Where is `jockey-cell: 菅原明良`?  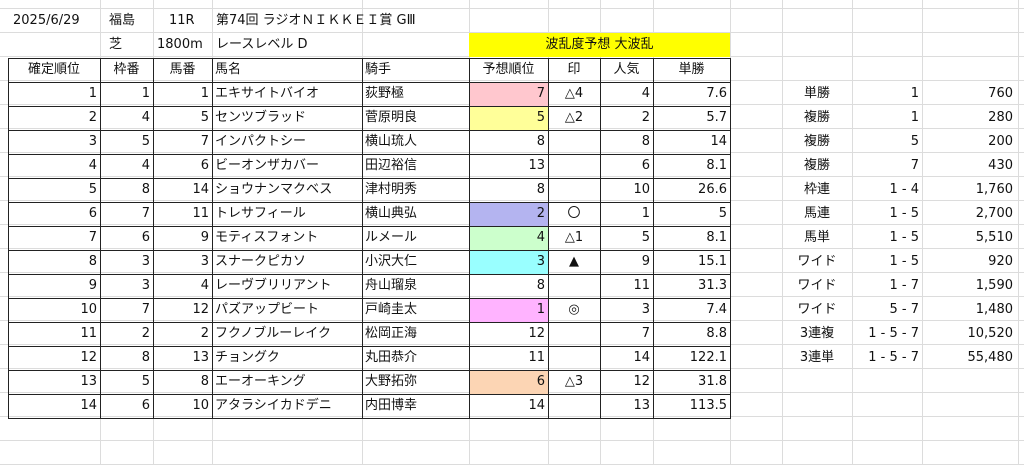 jockey-cell: 菅原明良 is located at coordinates (391, 117).